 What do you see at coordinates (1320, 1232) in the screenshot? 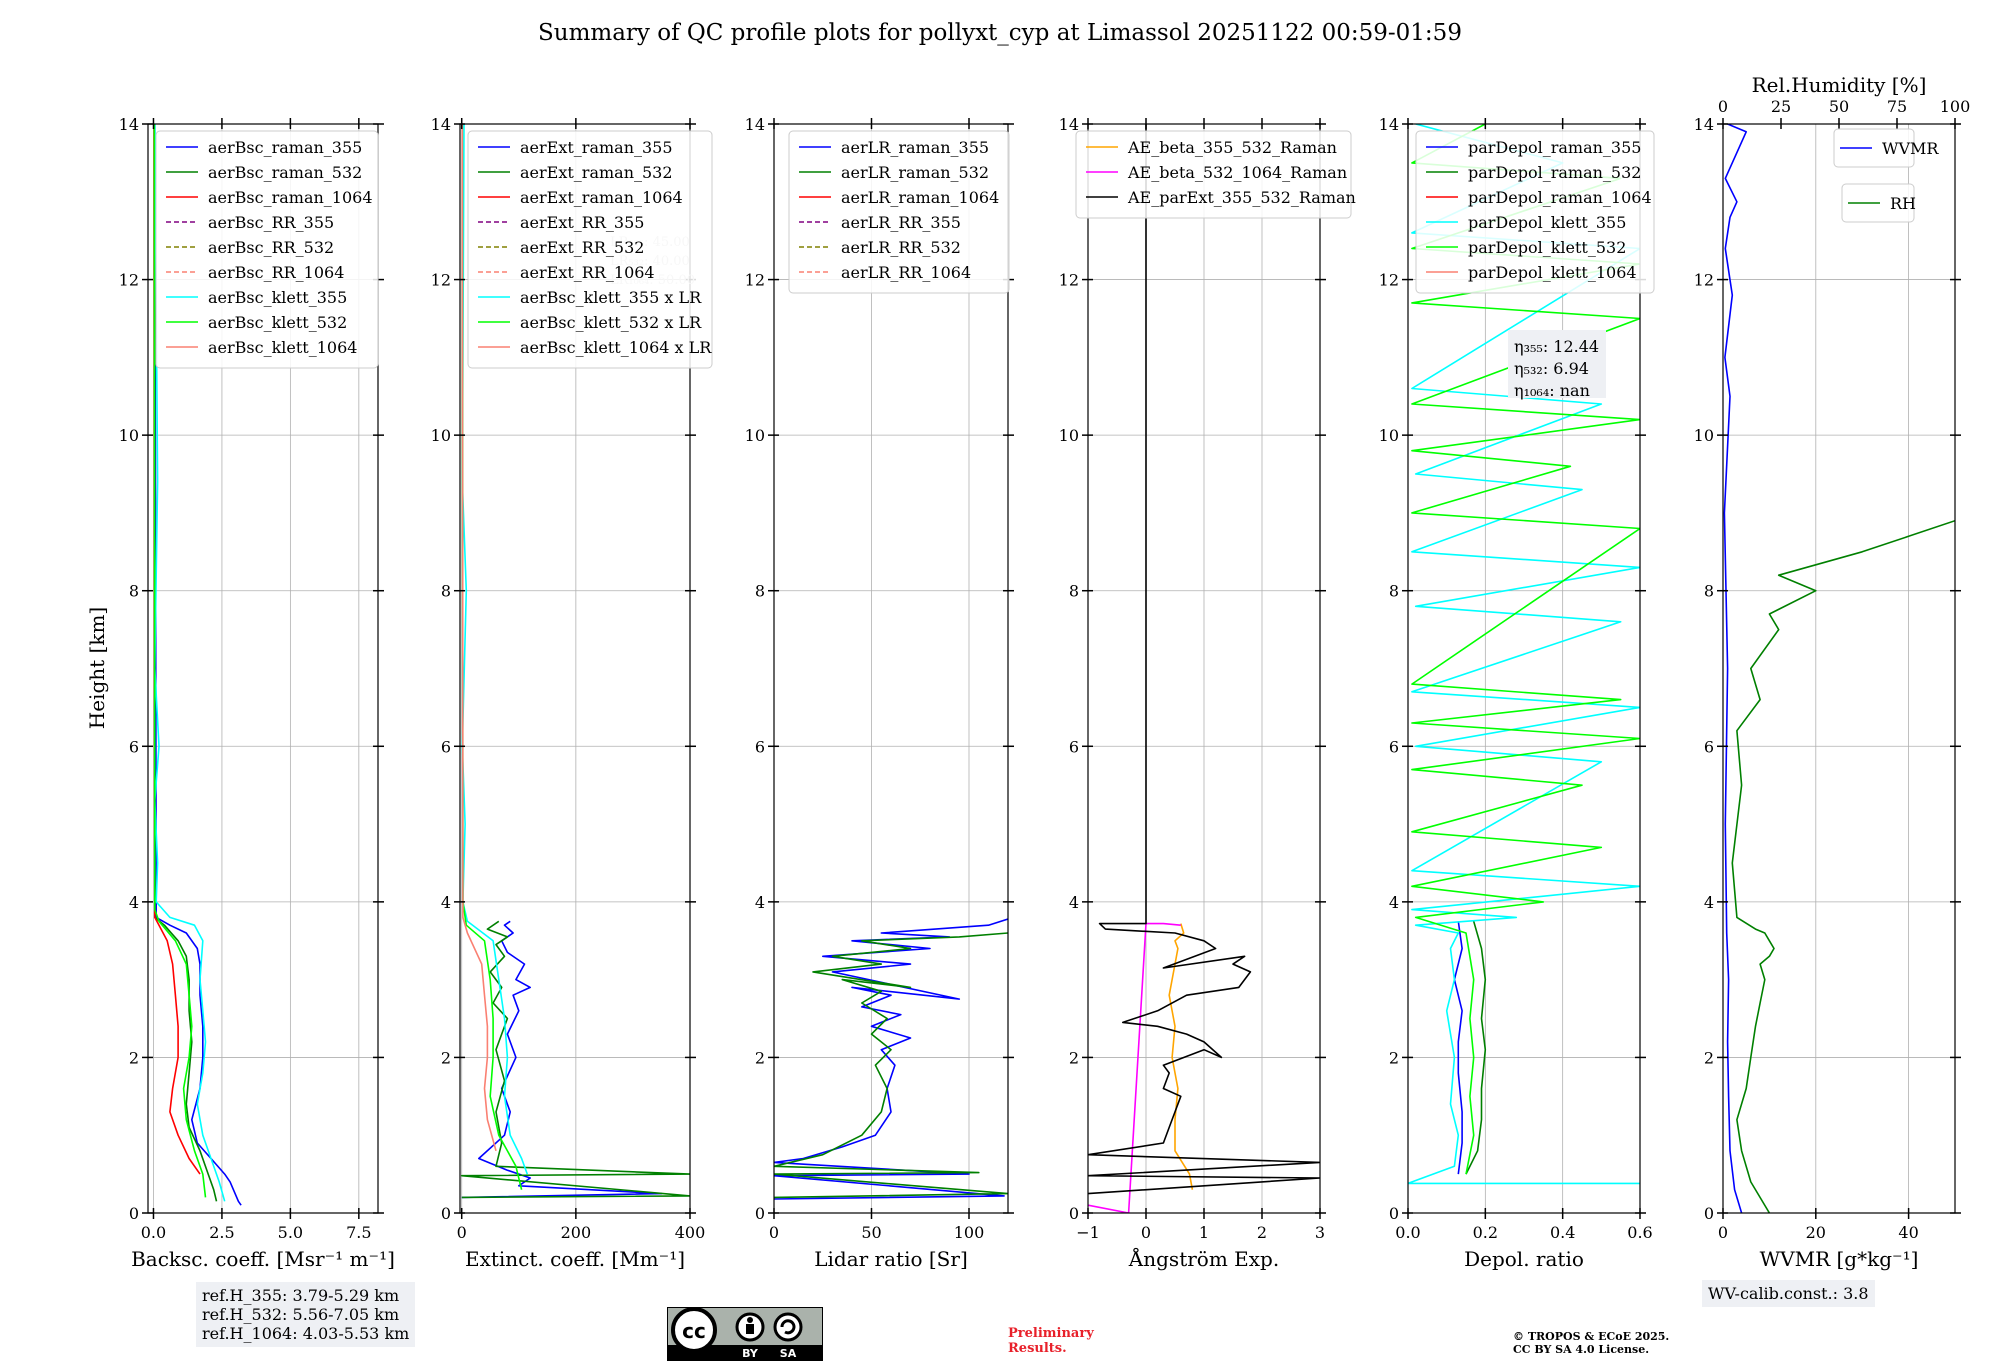
I see `x-tick-label: 3` at bounding box center [1320, 1232].